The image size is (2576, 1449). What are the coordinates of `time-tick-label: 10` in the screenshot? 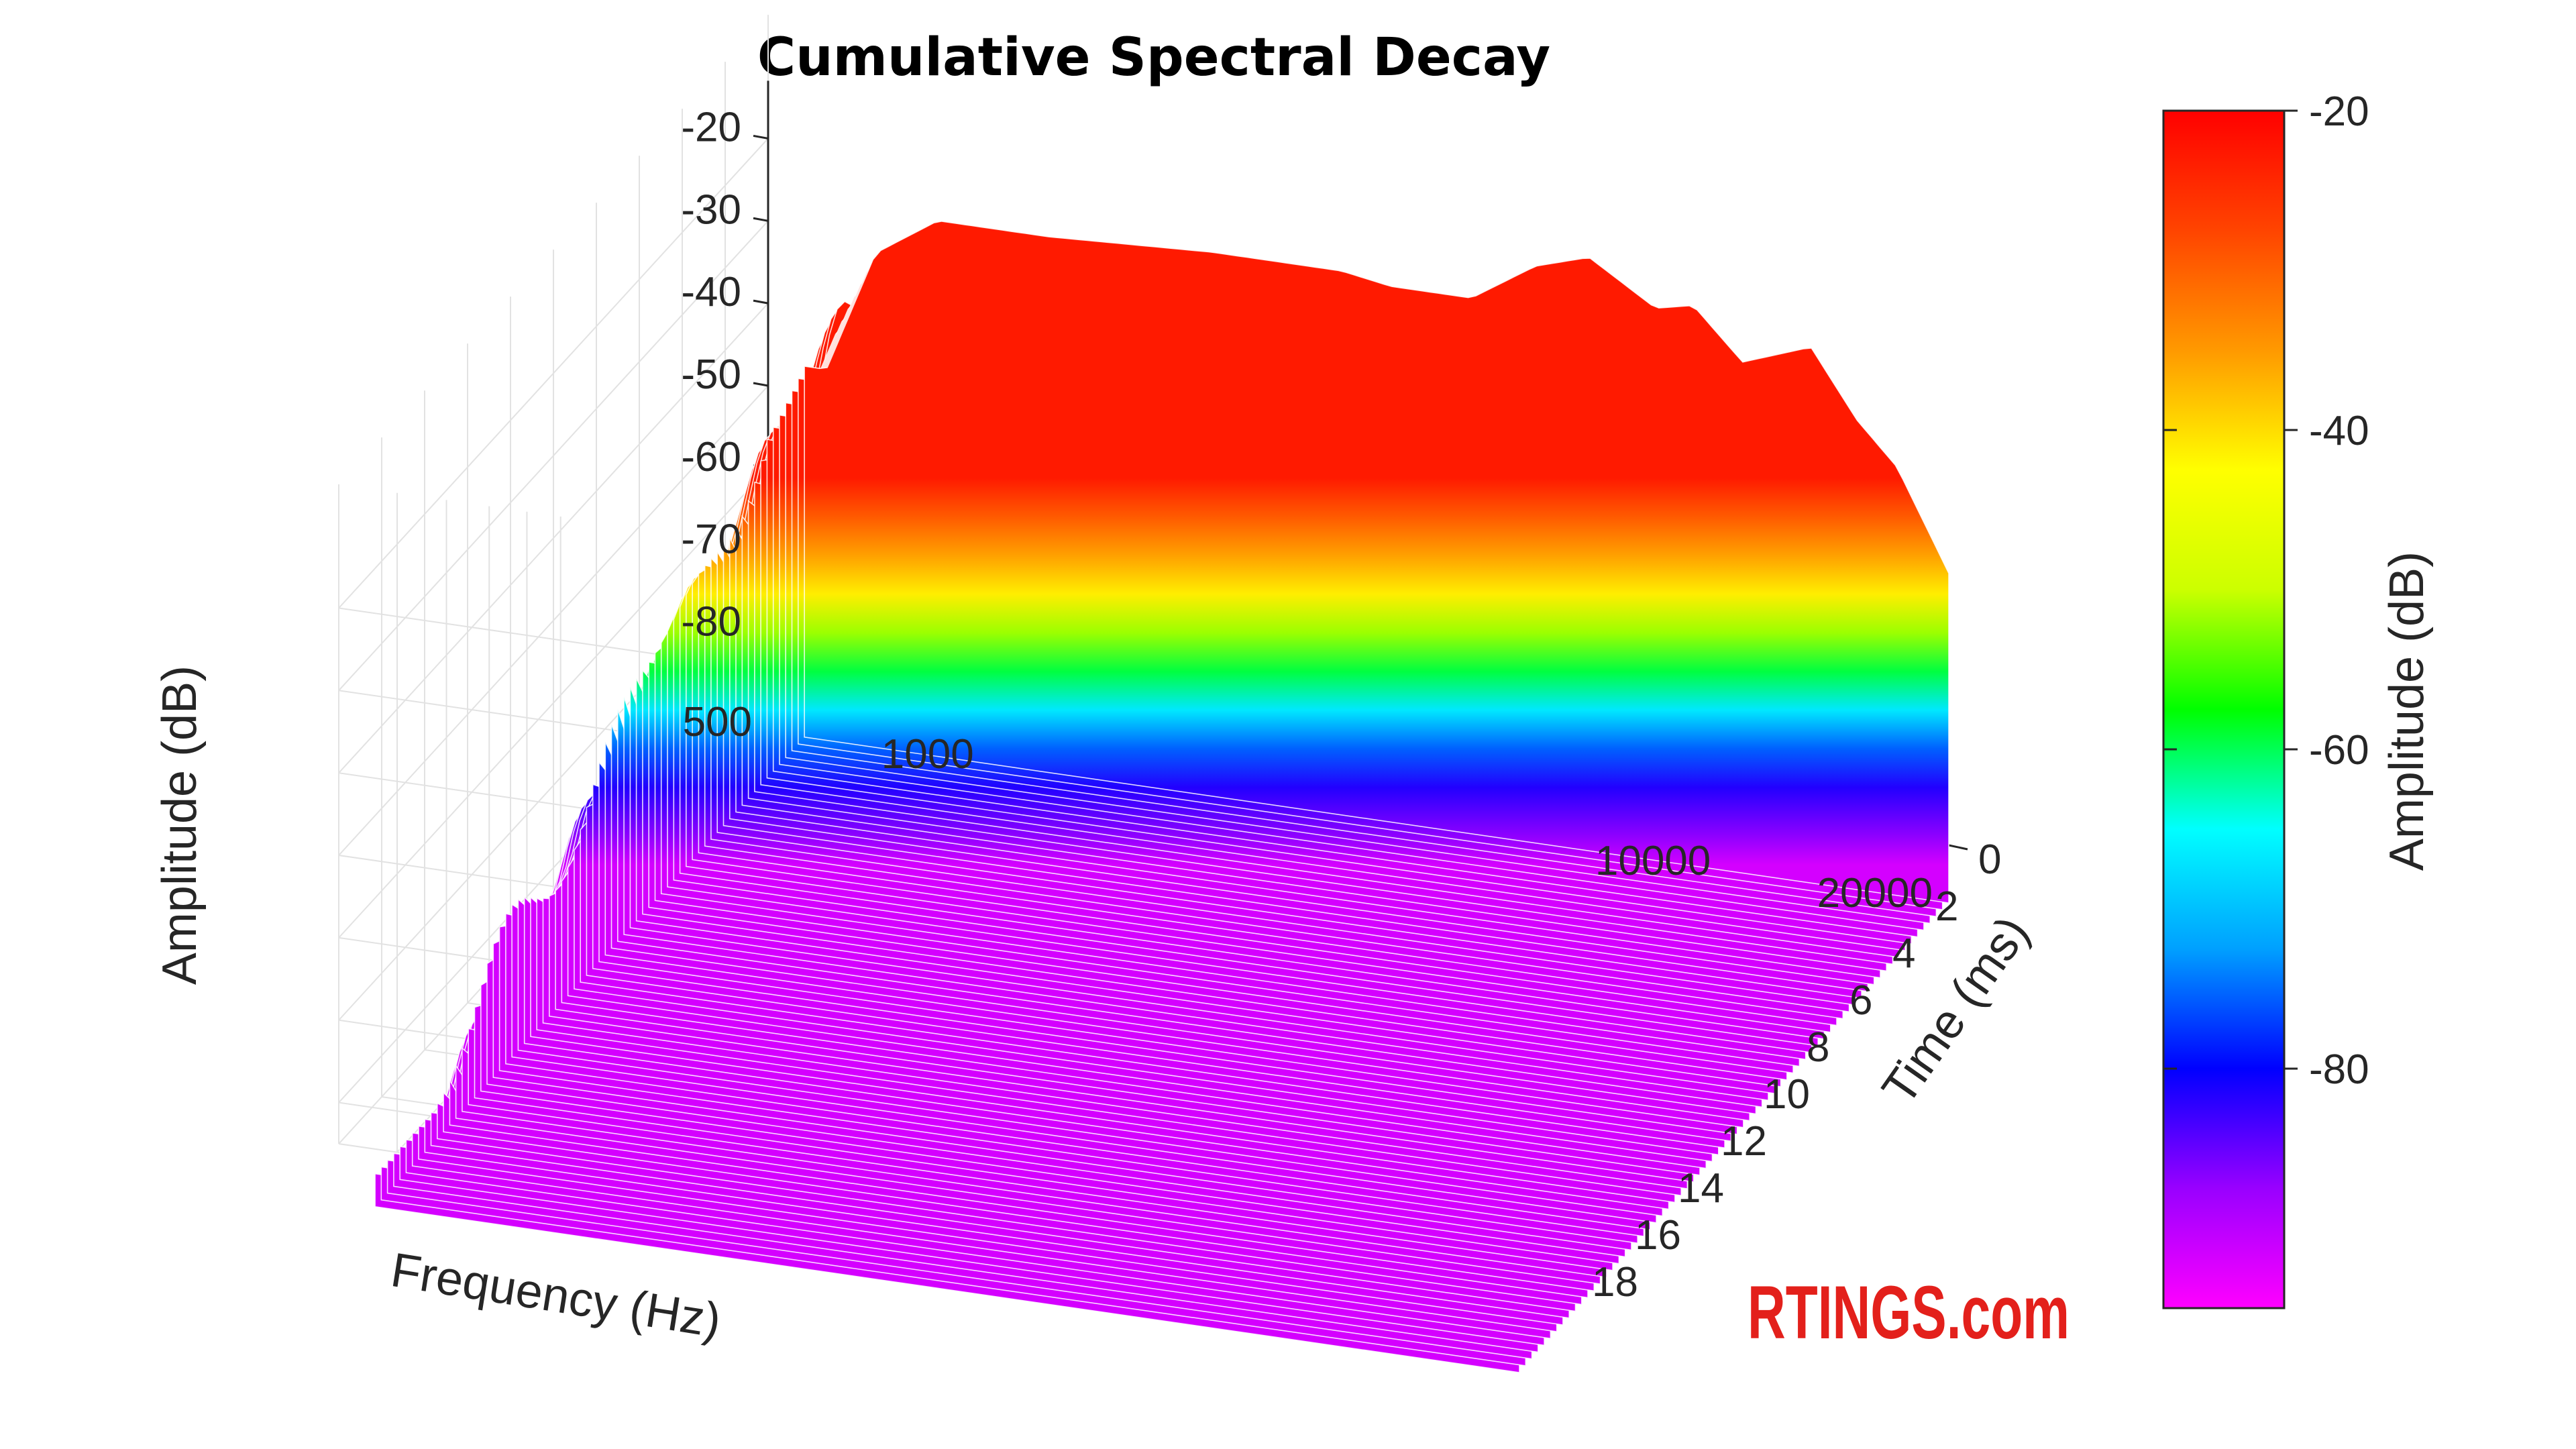 It's located at (1787, 1094).